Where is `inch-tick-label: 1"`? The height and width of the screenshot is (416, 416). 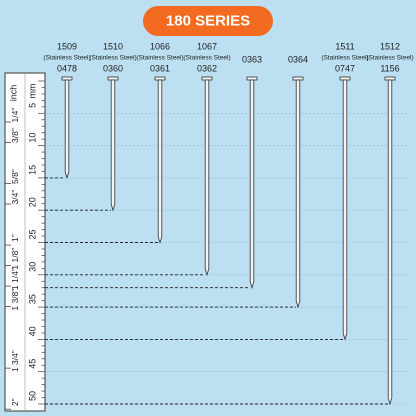 inch-tick-label: 1" is located at coordinates (15, 238).